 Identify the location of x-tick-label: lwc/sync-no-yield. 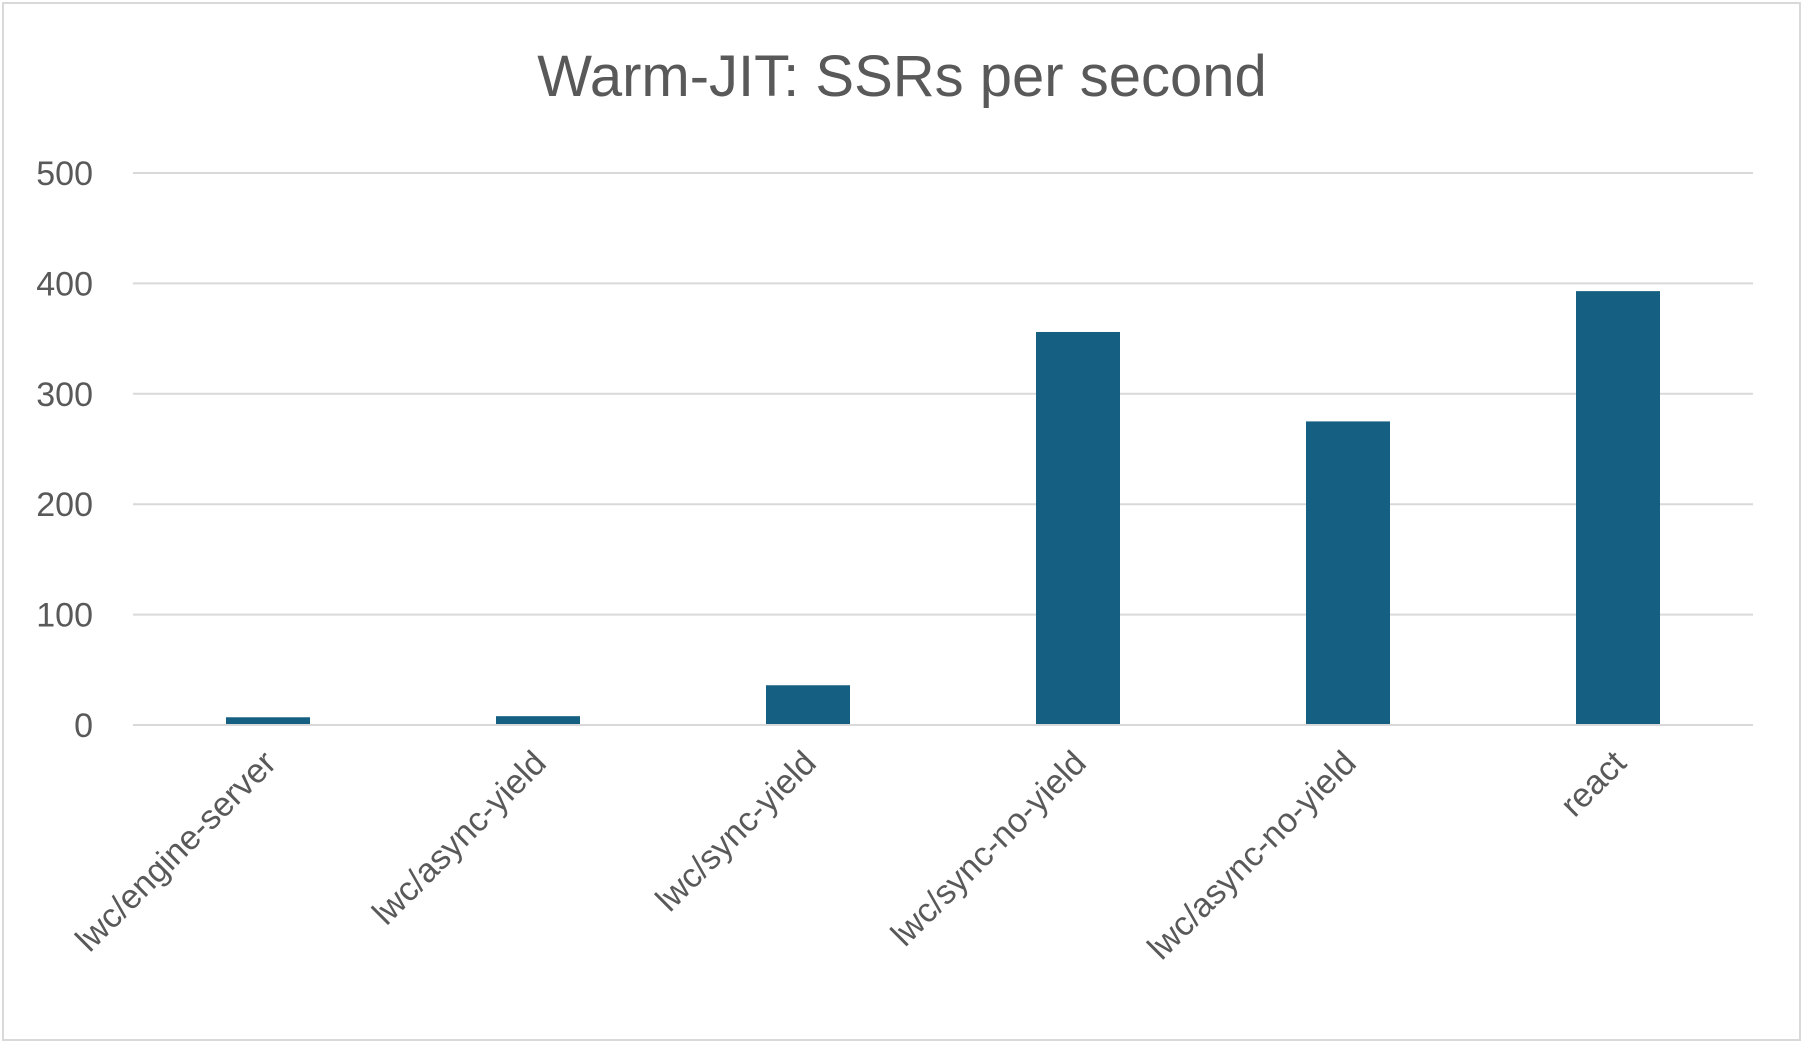
(989, 849).